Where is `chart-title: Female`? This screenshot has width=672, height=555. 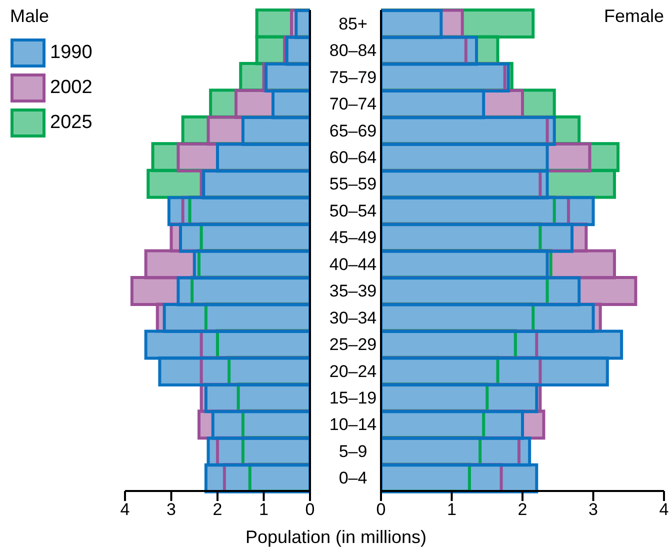 chart-title: Female is located at coordinates (634, 16).